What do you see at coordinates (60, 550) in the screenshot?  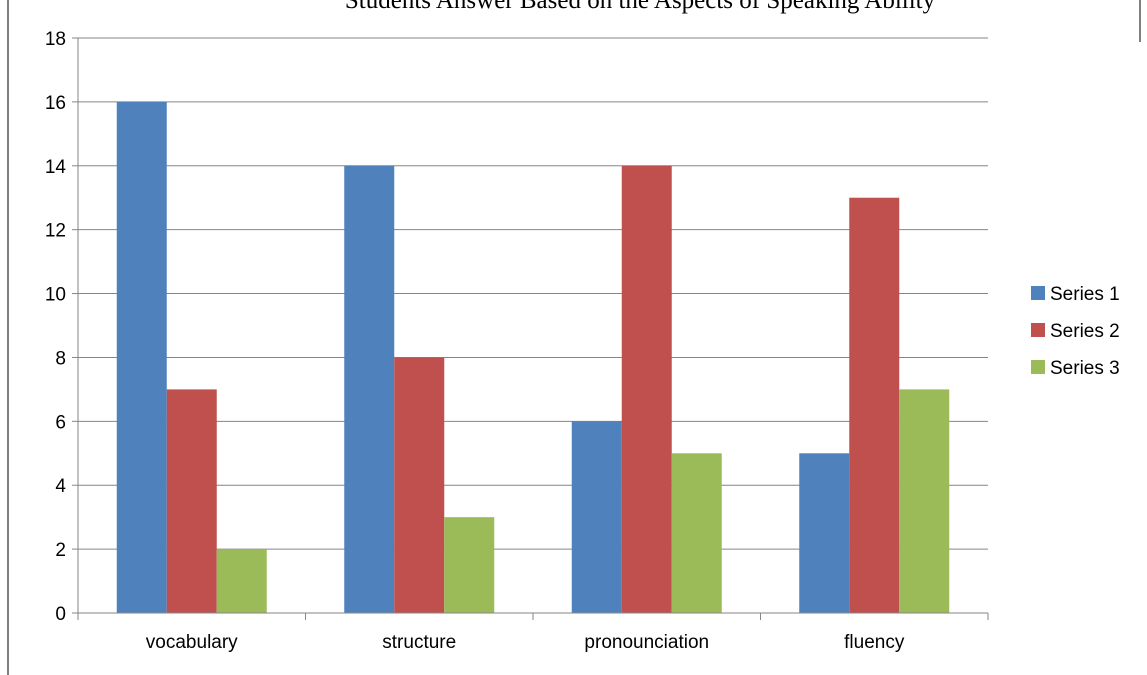 I see `y-tick-label: 2` at bounding box center [60, 550].